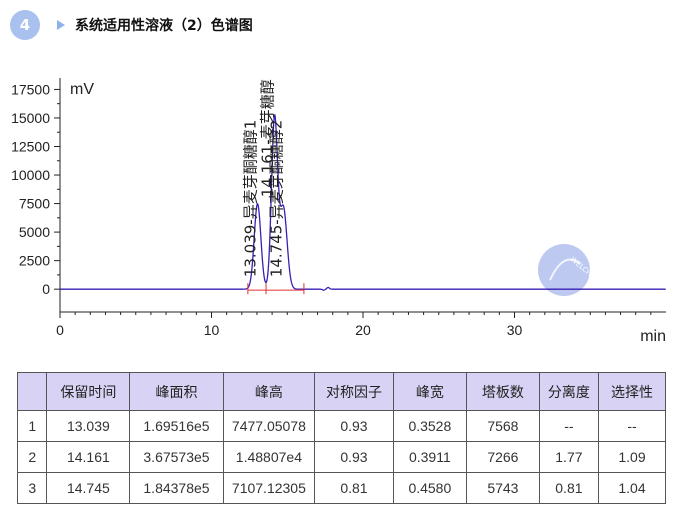  I want to click on table-cell: 14.161, so click(88, 457).